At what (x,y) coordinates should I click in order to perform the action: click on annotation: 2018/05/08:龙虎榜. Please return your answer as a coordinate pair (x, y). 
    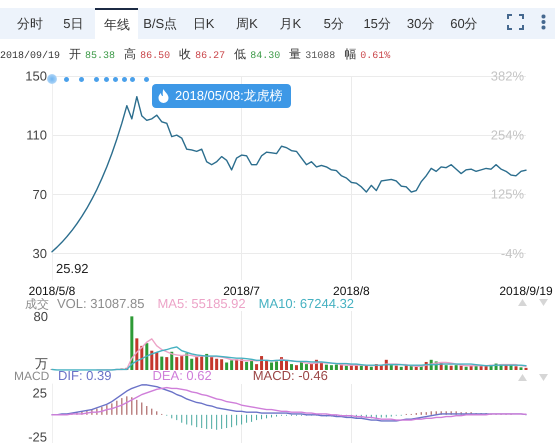
    Looking at the image, I should click on (229, 96).